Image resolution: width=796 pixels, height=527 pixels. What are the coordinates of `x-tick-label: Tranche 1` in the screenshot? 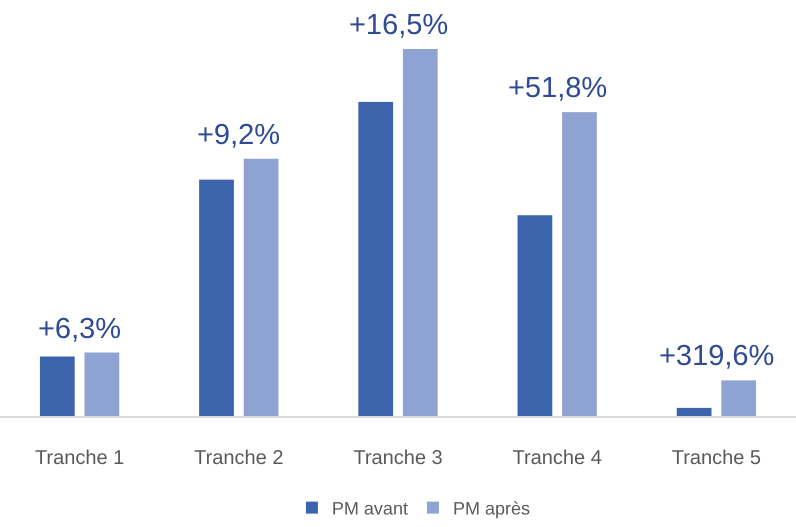 It's located at (79, 458).